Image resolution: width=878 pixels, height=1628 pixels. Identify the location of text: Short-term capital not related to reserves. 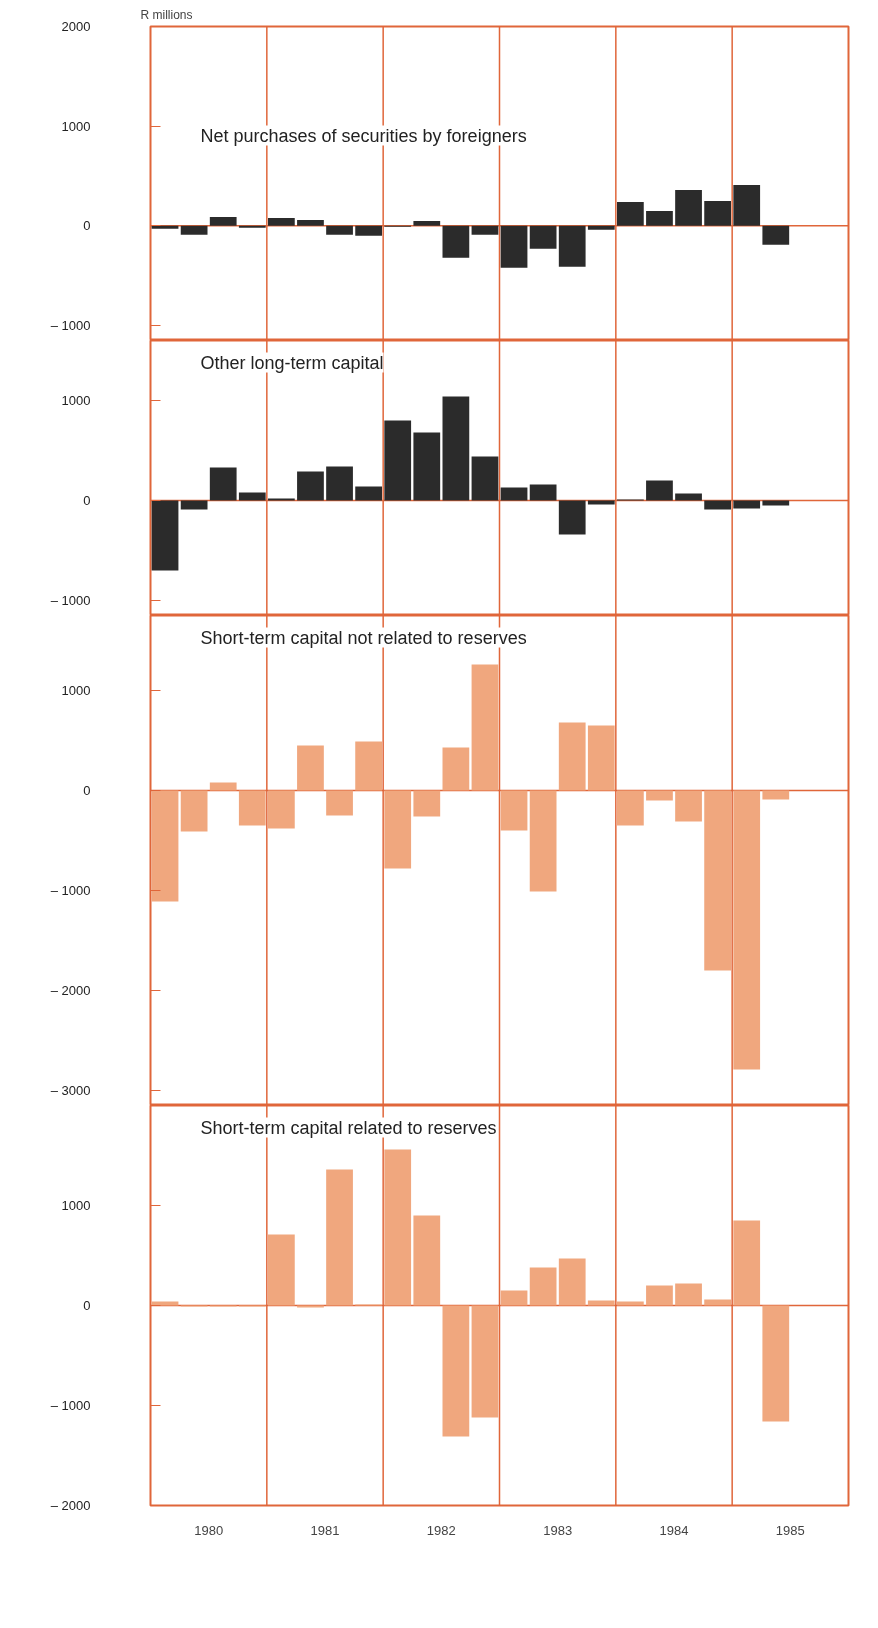
(363, 637).